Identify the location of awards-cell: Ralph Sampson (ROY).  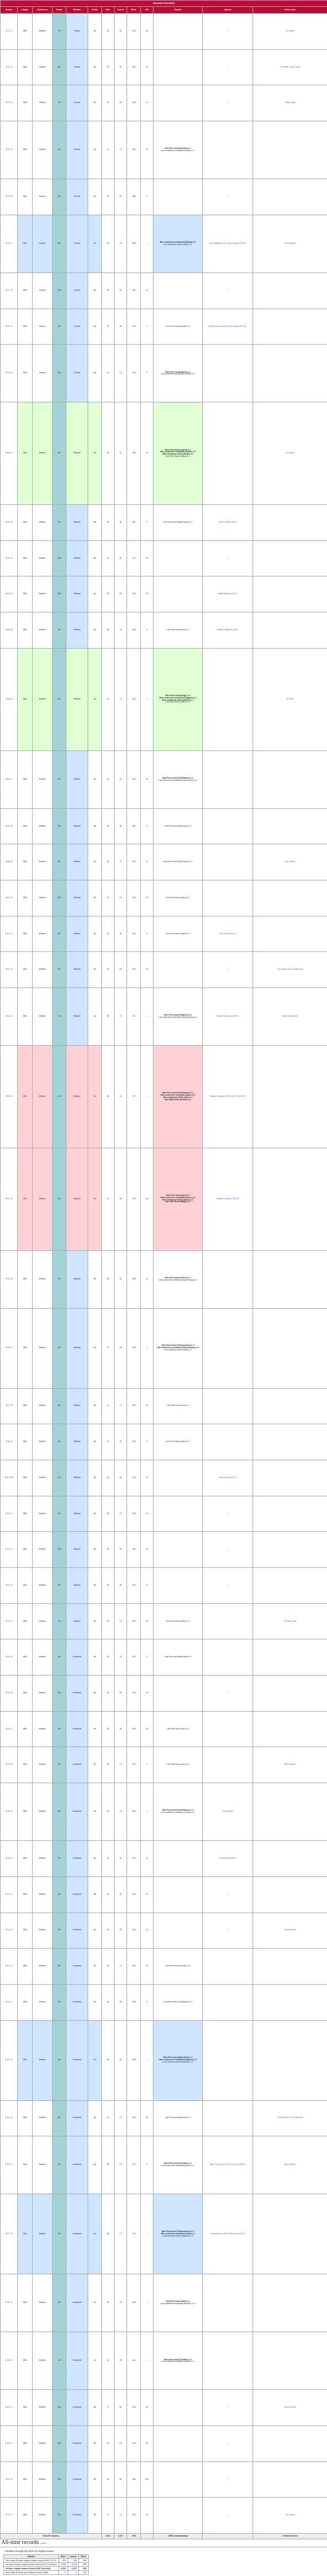
(227, 594).